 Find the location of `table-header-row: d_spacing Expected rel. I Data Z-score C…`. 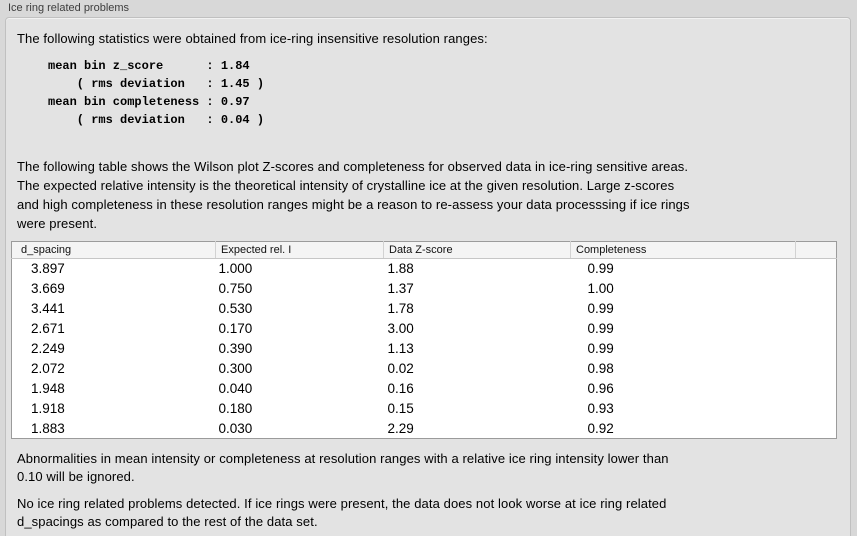

table-header-row: d_spacing Expected rel. I Data Z-score C… is located at coordinates (424, 250).